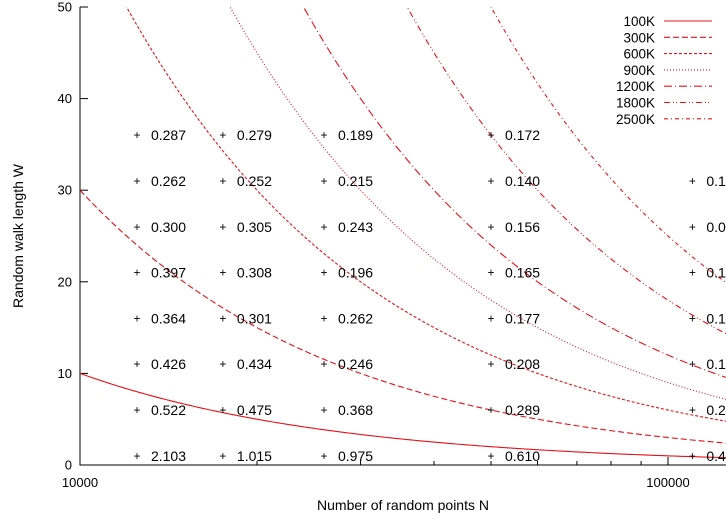 This screenshot has height=519, width=726. What do you see at coordinates (254, 181) in the screenshot?
I see `data-label: 0.252` at bounding box center [254, 181].